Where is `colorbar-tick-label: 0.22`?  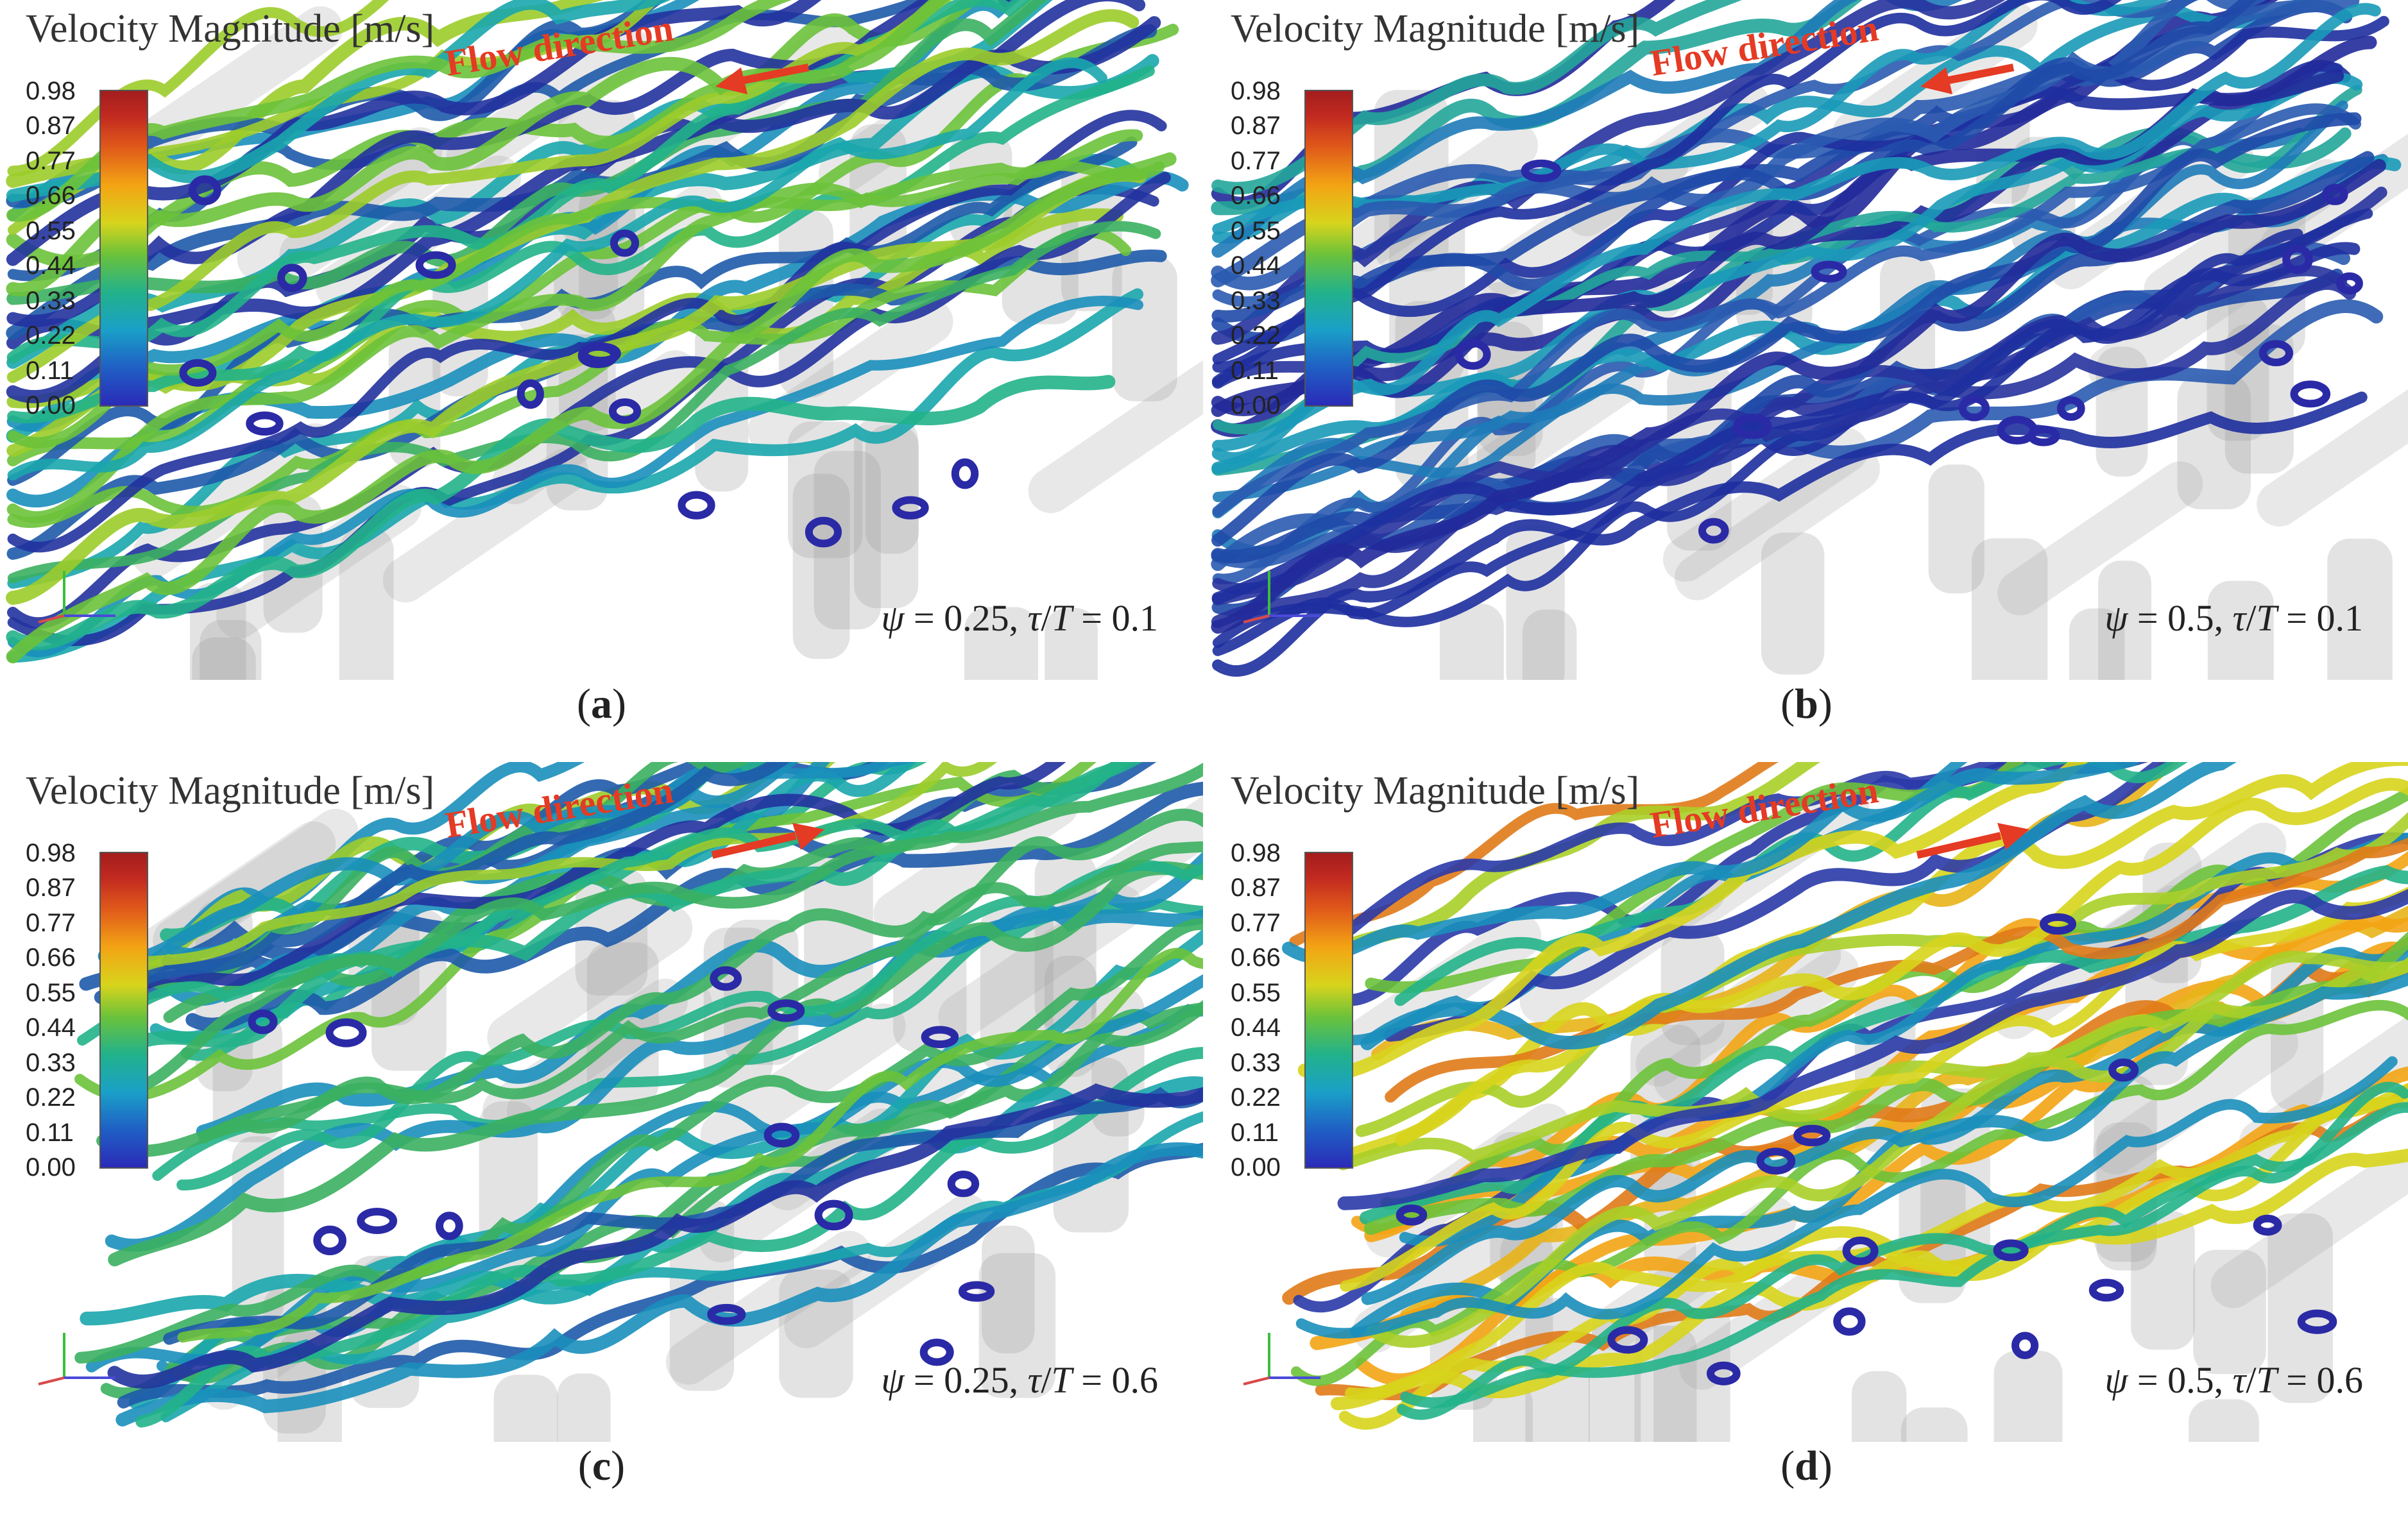 colorbar-tick-label: 0.22 is located at coordinates (51, 1097).